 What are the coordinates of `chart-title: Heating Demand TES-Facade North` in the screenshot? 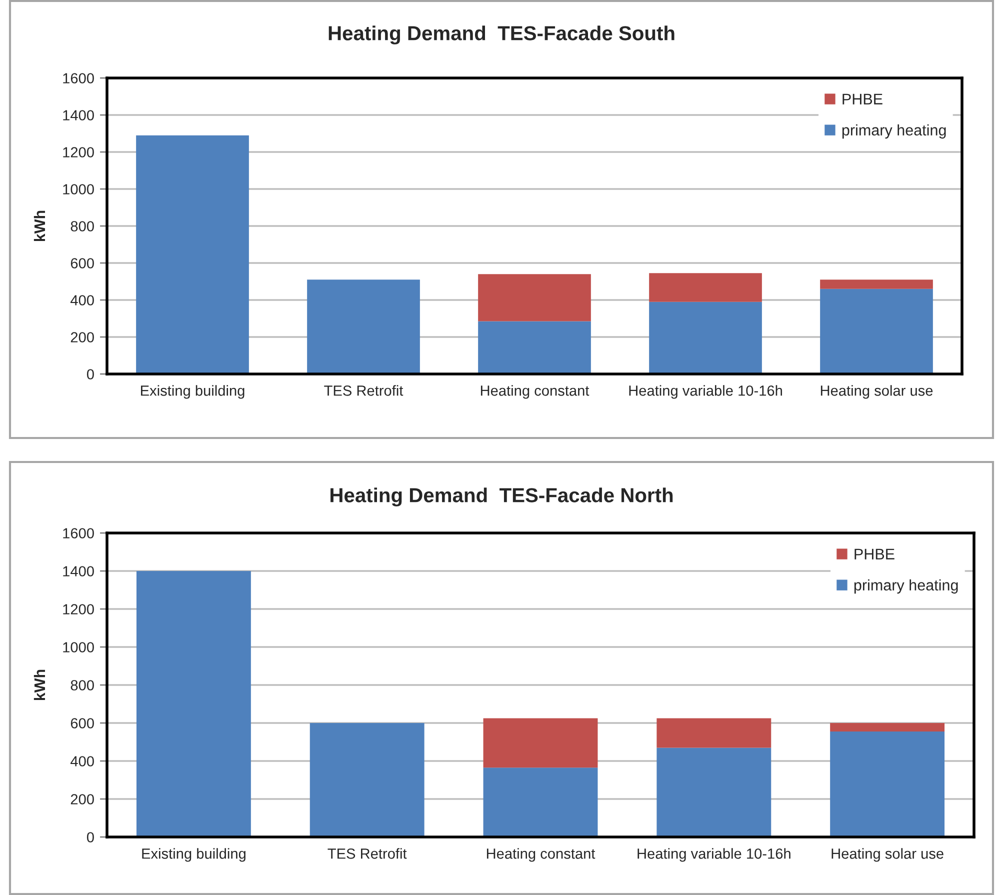 It's located at (501, 497).